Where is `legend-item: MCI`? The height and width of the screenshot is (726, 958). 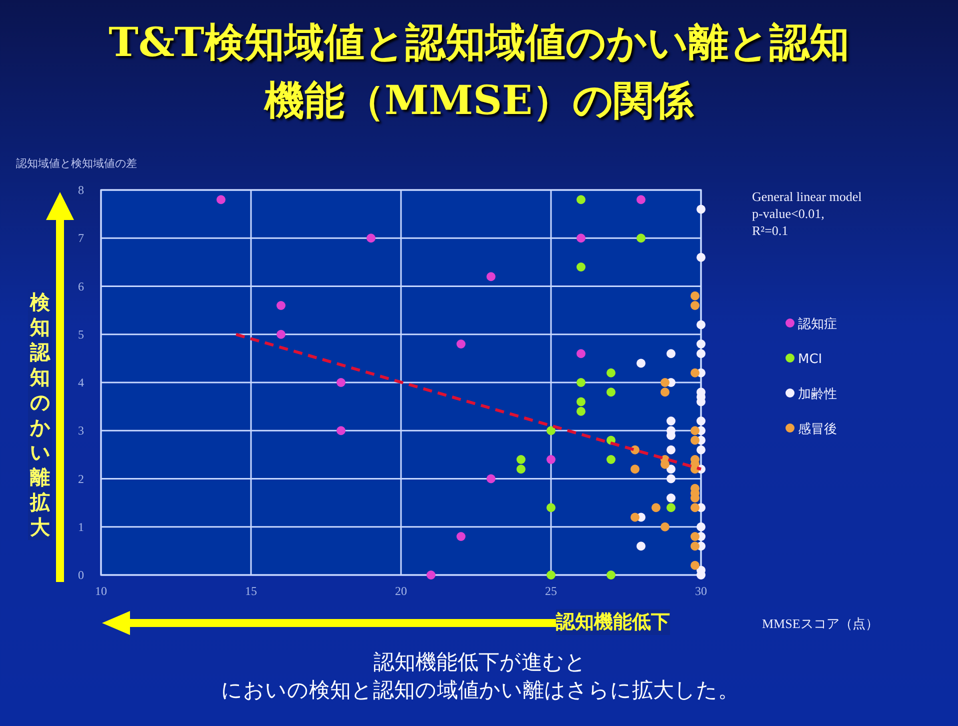
legend-item: MCI is located at coordinates (804, 359).